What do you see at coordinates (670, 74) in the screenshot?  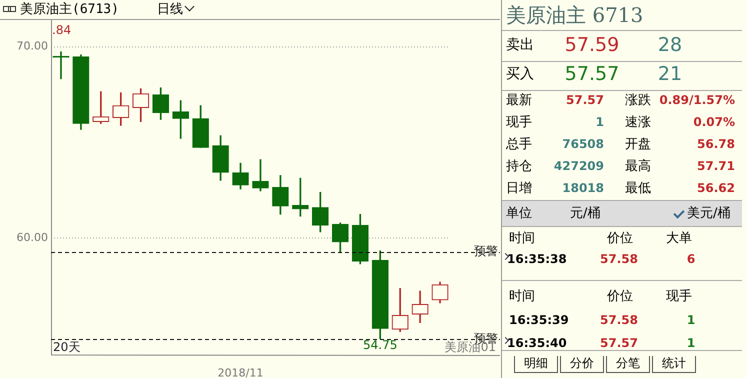 I see `text: 21` at bounding box center [670, 74].